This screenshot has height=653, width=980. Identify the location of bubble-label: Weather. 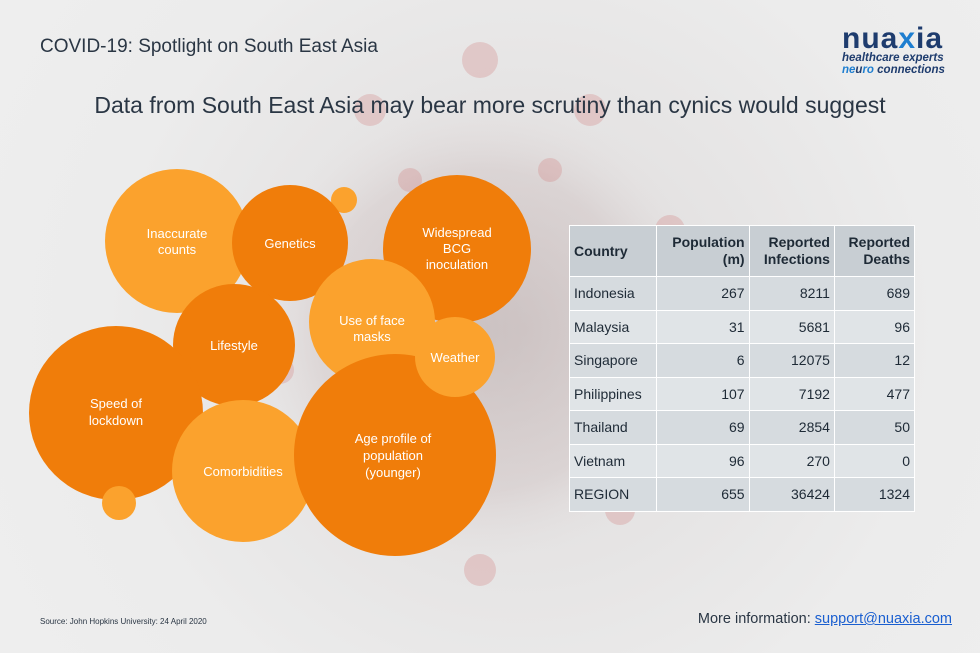
(456, 357).